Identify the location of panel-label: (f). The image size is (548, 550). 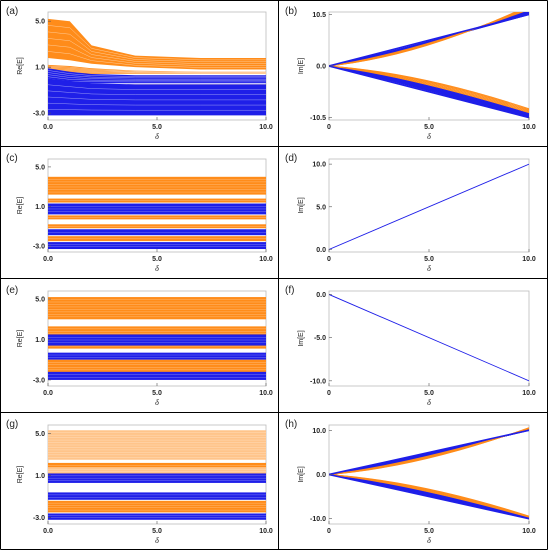
(289, 290).